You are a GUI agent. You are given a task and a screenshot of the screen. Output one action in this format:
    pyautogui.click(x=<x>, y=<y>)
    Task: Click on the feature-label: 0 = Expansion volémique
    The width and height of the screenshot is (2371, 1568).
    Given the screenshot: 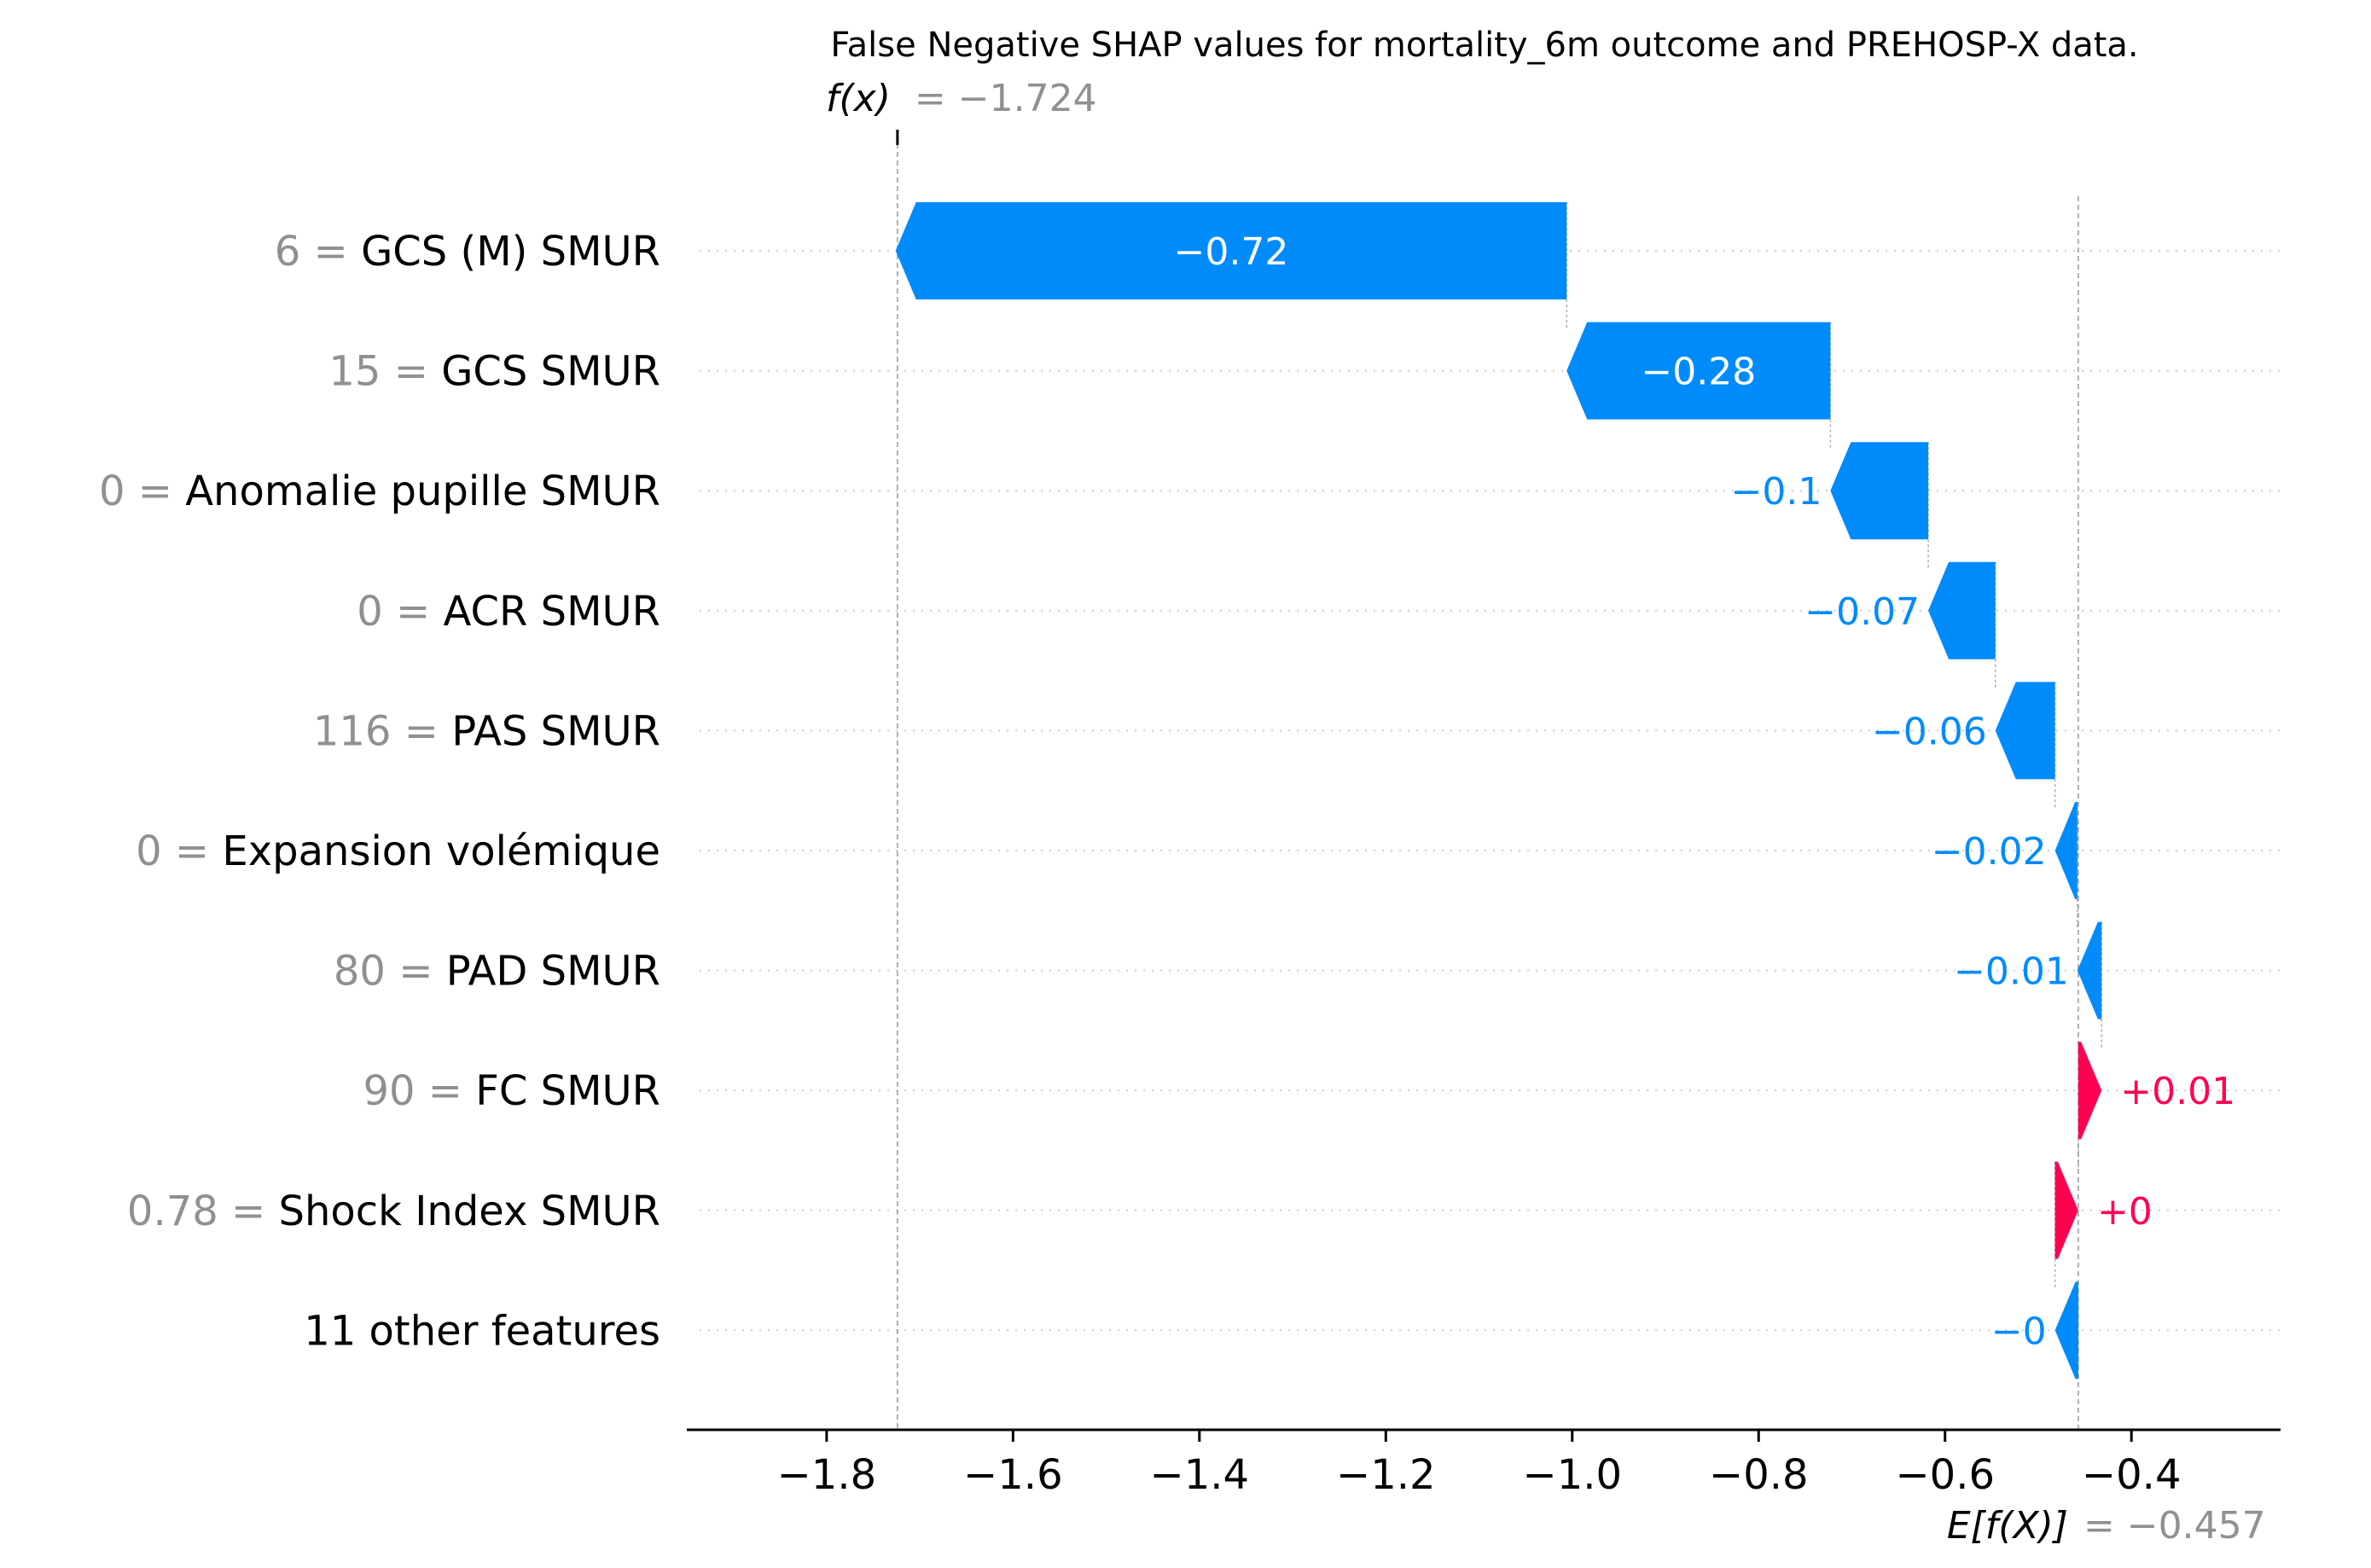 What is the action you would take?
    pyautogui.click(x=398, y=851)
    